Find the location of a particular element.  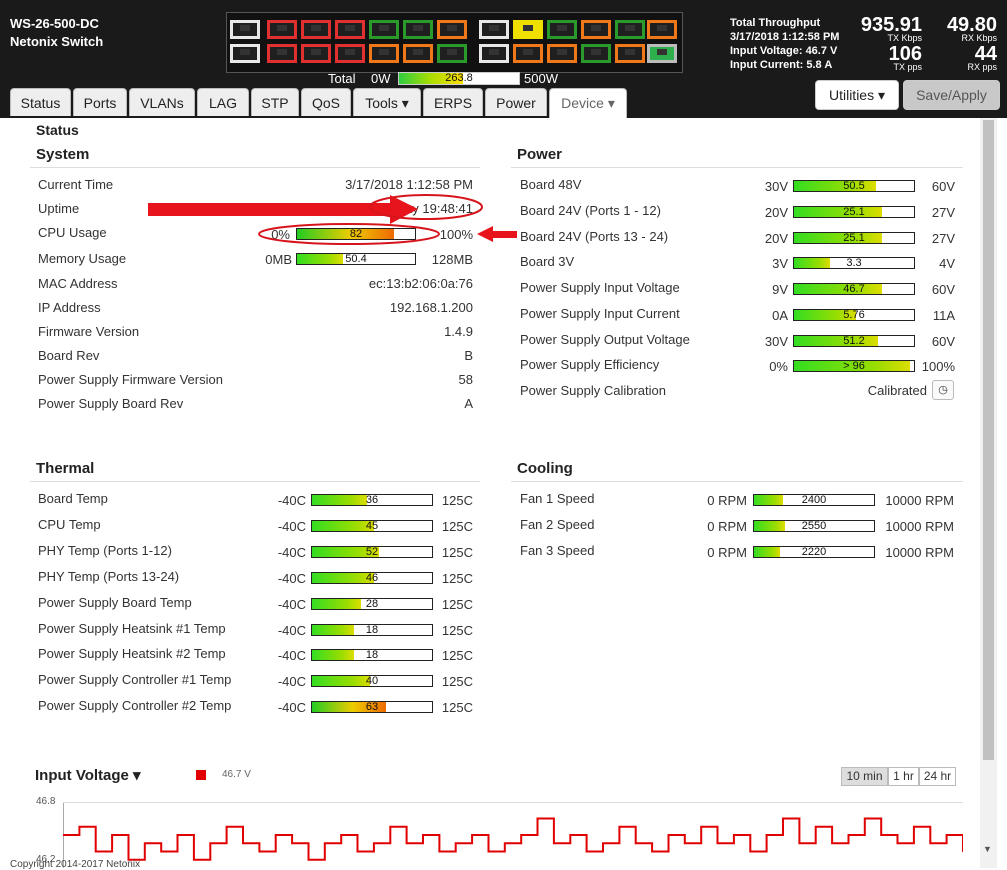

legend-label: 46.7 V is located at coordinates (236, 774).